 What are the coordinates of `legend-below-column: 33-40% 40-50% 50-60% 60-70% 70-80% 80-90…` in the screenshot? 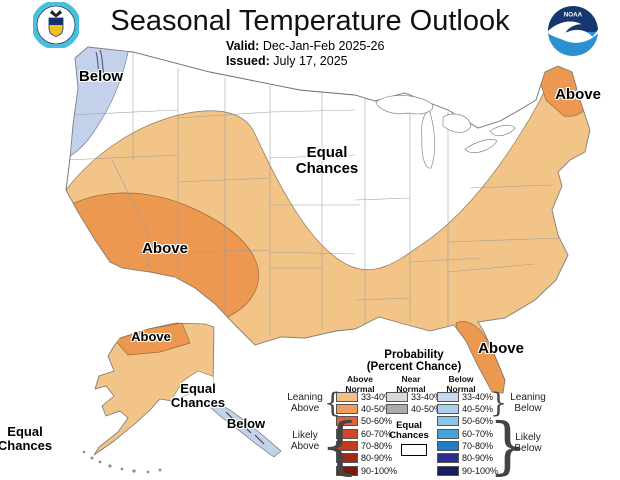 It's located at (468, 435).